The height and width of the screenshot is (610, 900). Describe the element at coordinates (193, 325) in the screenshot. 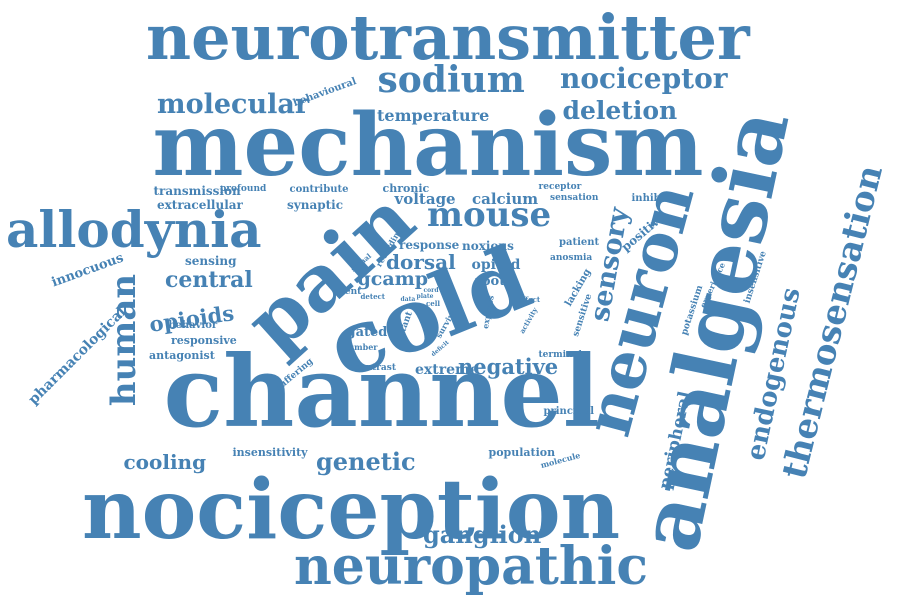

I see `cloud-word: behavior` at that location.